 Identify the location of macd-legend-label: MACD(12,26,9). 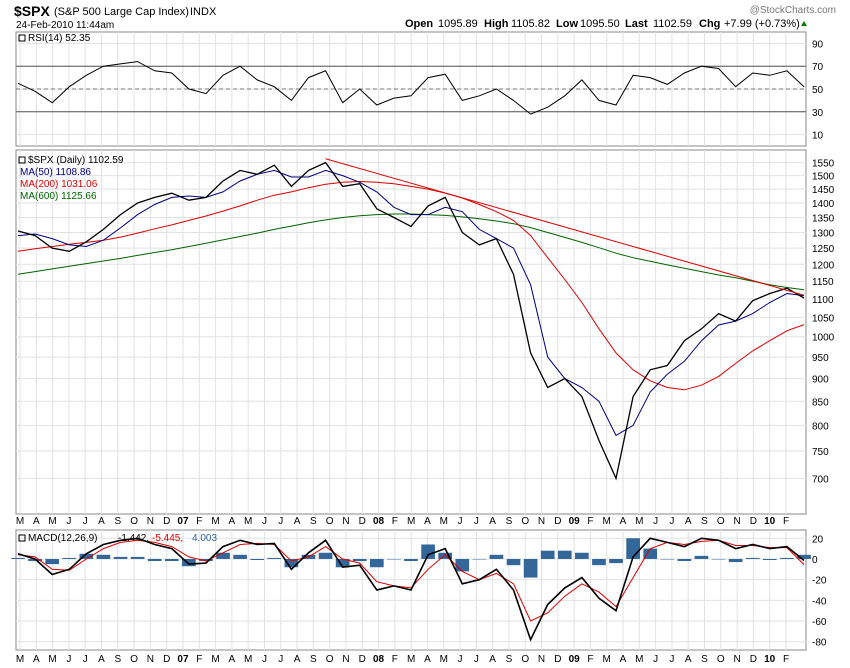
(62, 538).